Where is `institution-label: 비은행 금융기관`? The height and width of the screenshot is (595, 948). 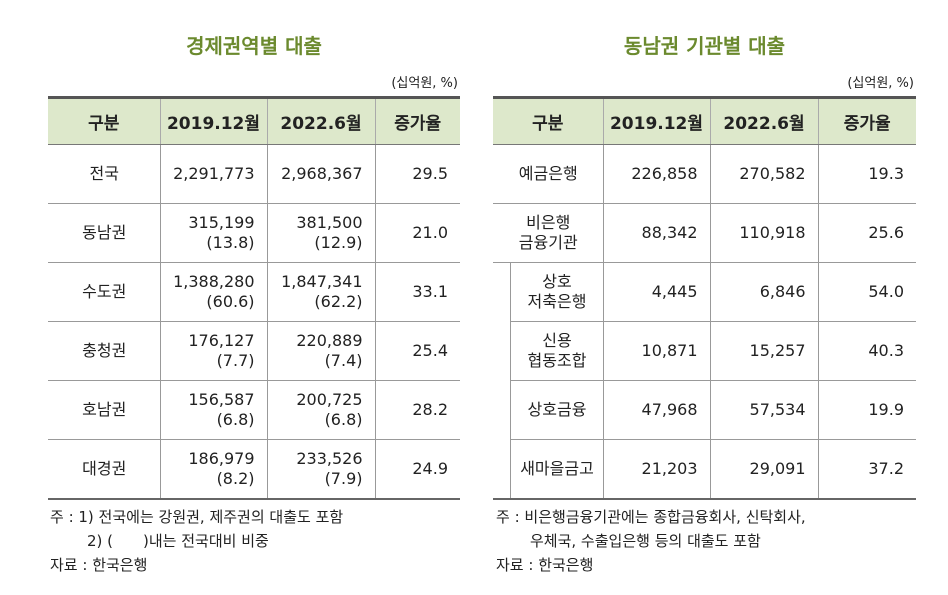 institution-label: 비은행 금융기관 is located at coordinates (548, 233).